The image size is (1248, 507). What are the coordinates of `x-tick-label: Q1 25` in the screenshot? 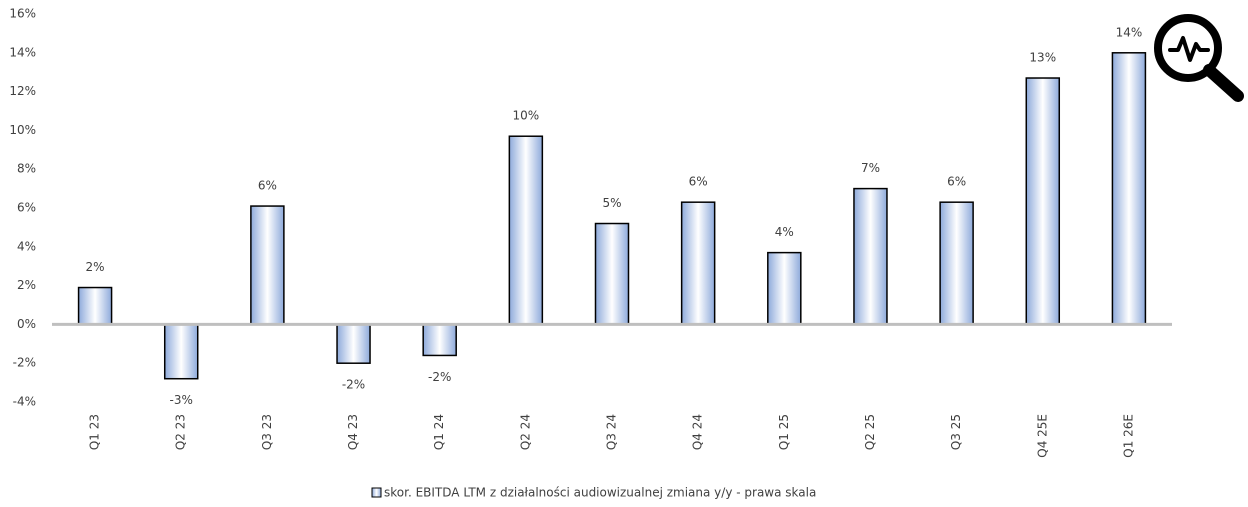 It's located at (784, 432).